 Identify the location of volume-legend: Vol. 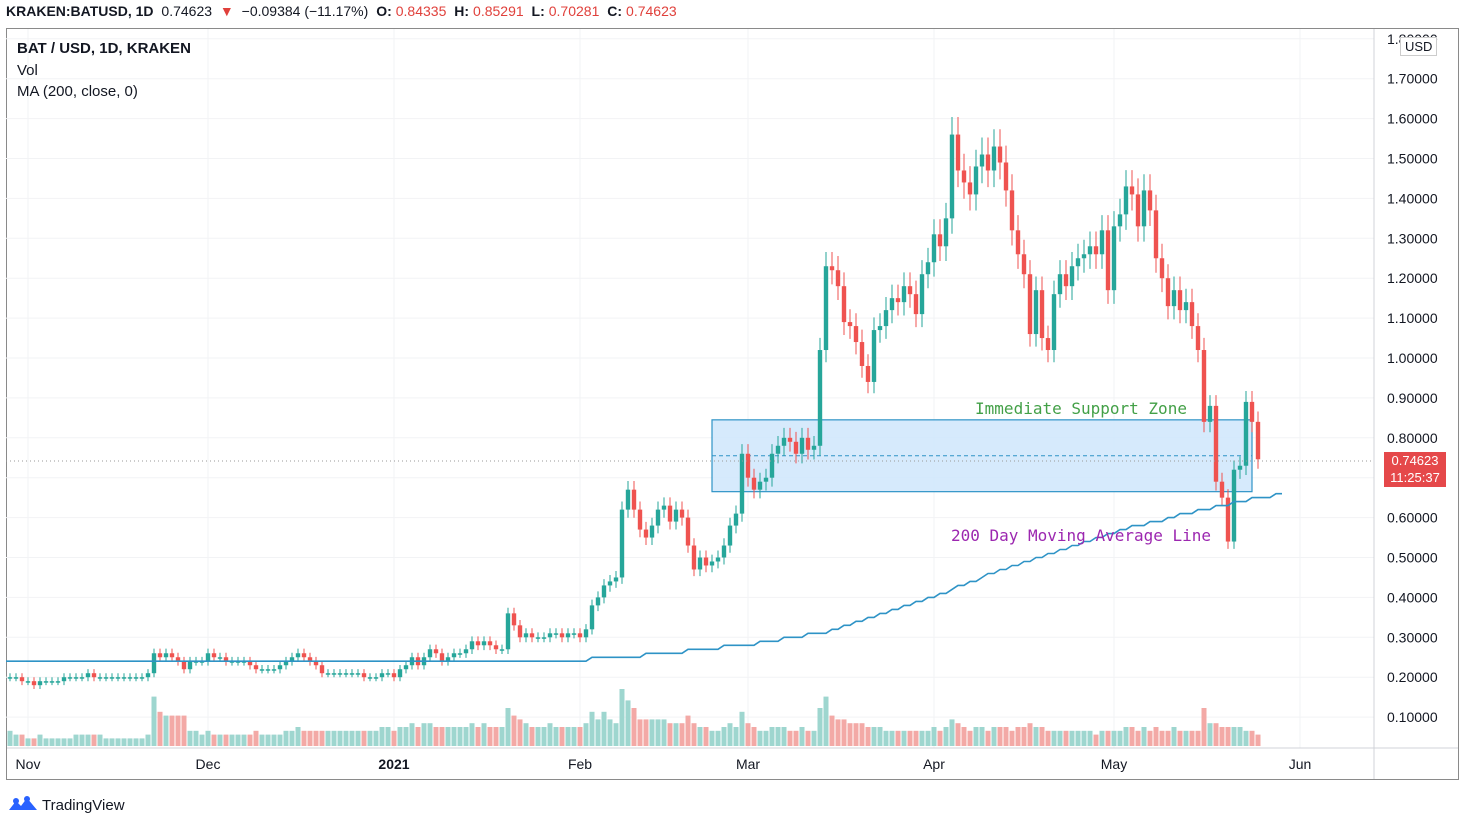
(27, 70).